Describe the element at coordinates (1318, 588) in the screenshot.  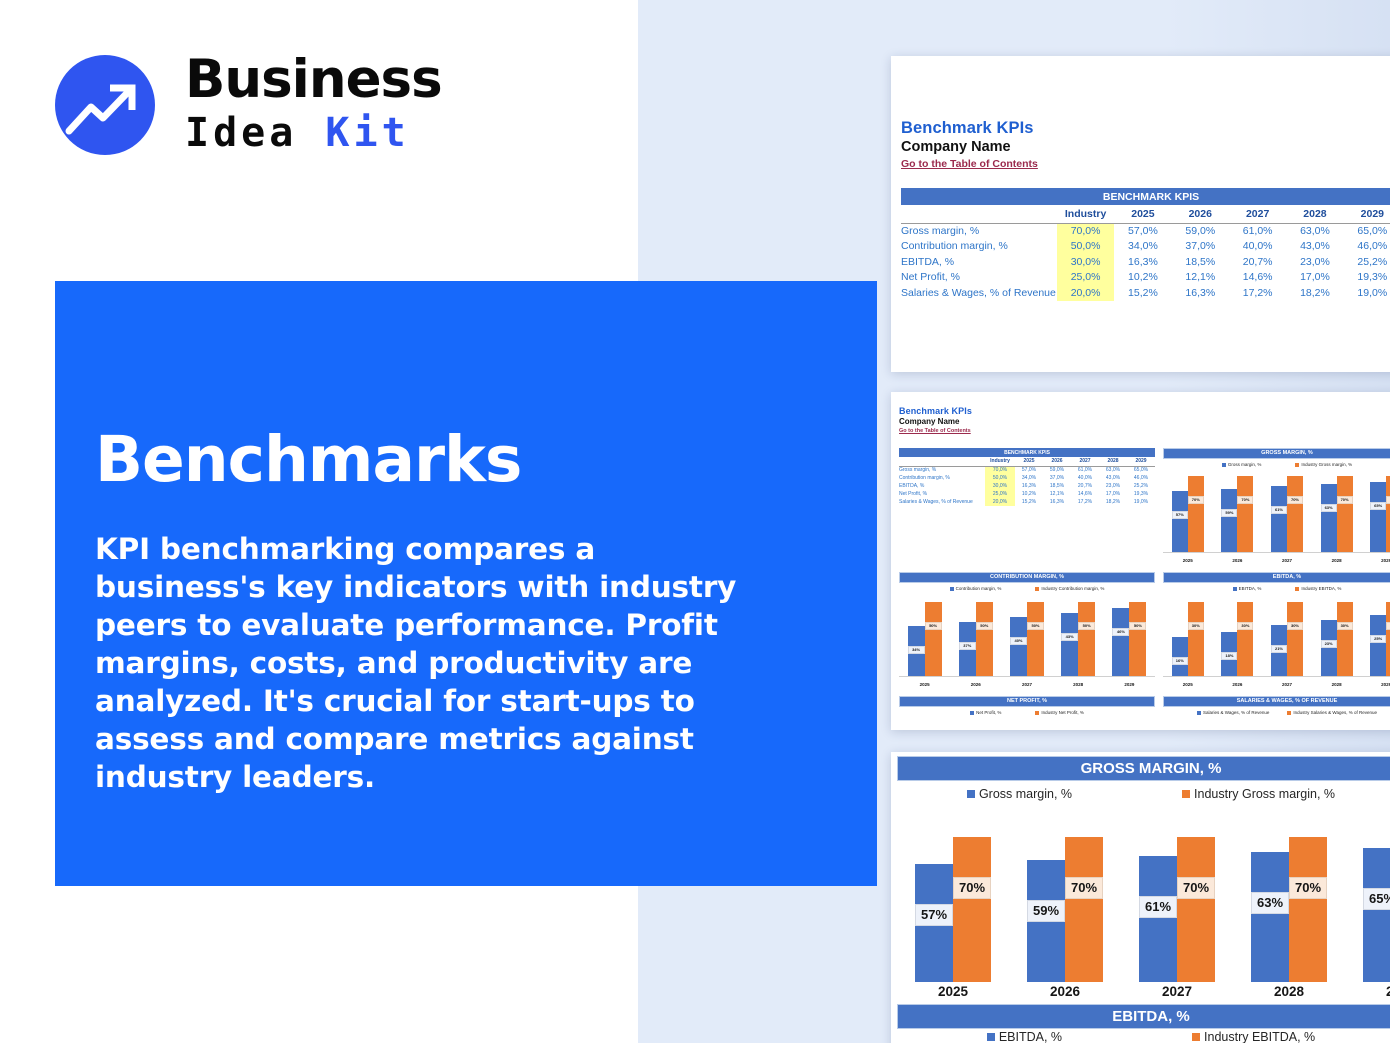
I see `legend-item-industry: Industry EBITDA, %` at that location.